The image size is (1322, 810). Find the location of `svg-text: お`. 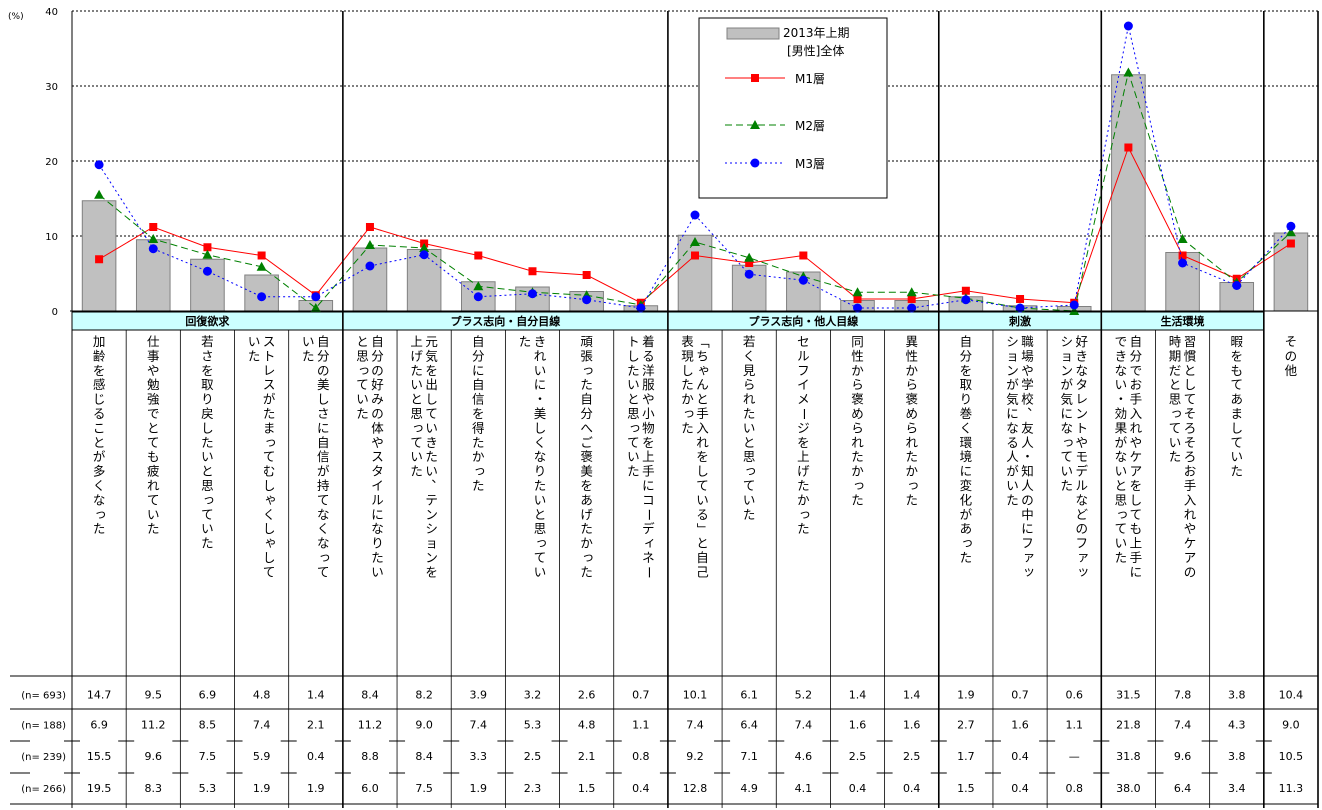

svg-text: お is located at coordinates (1190, 471).